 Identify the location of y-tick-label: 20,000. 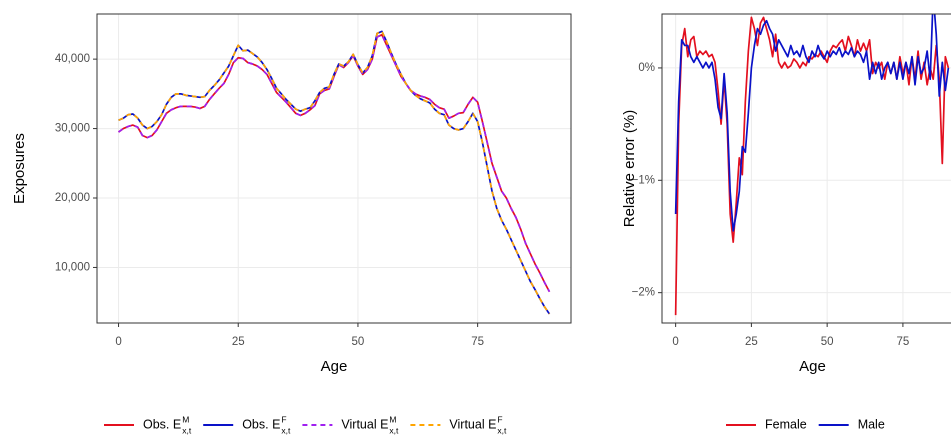
(72, 198).